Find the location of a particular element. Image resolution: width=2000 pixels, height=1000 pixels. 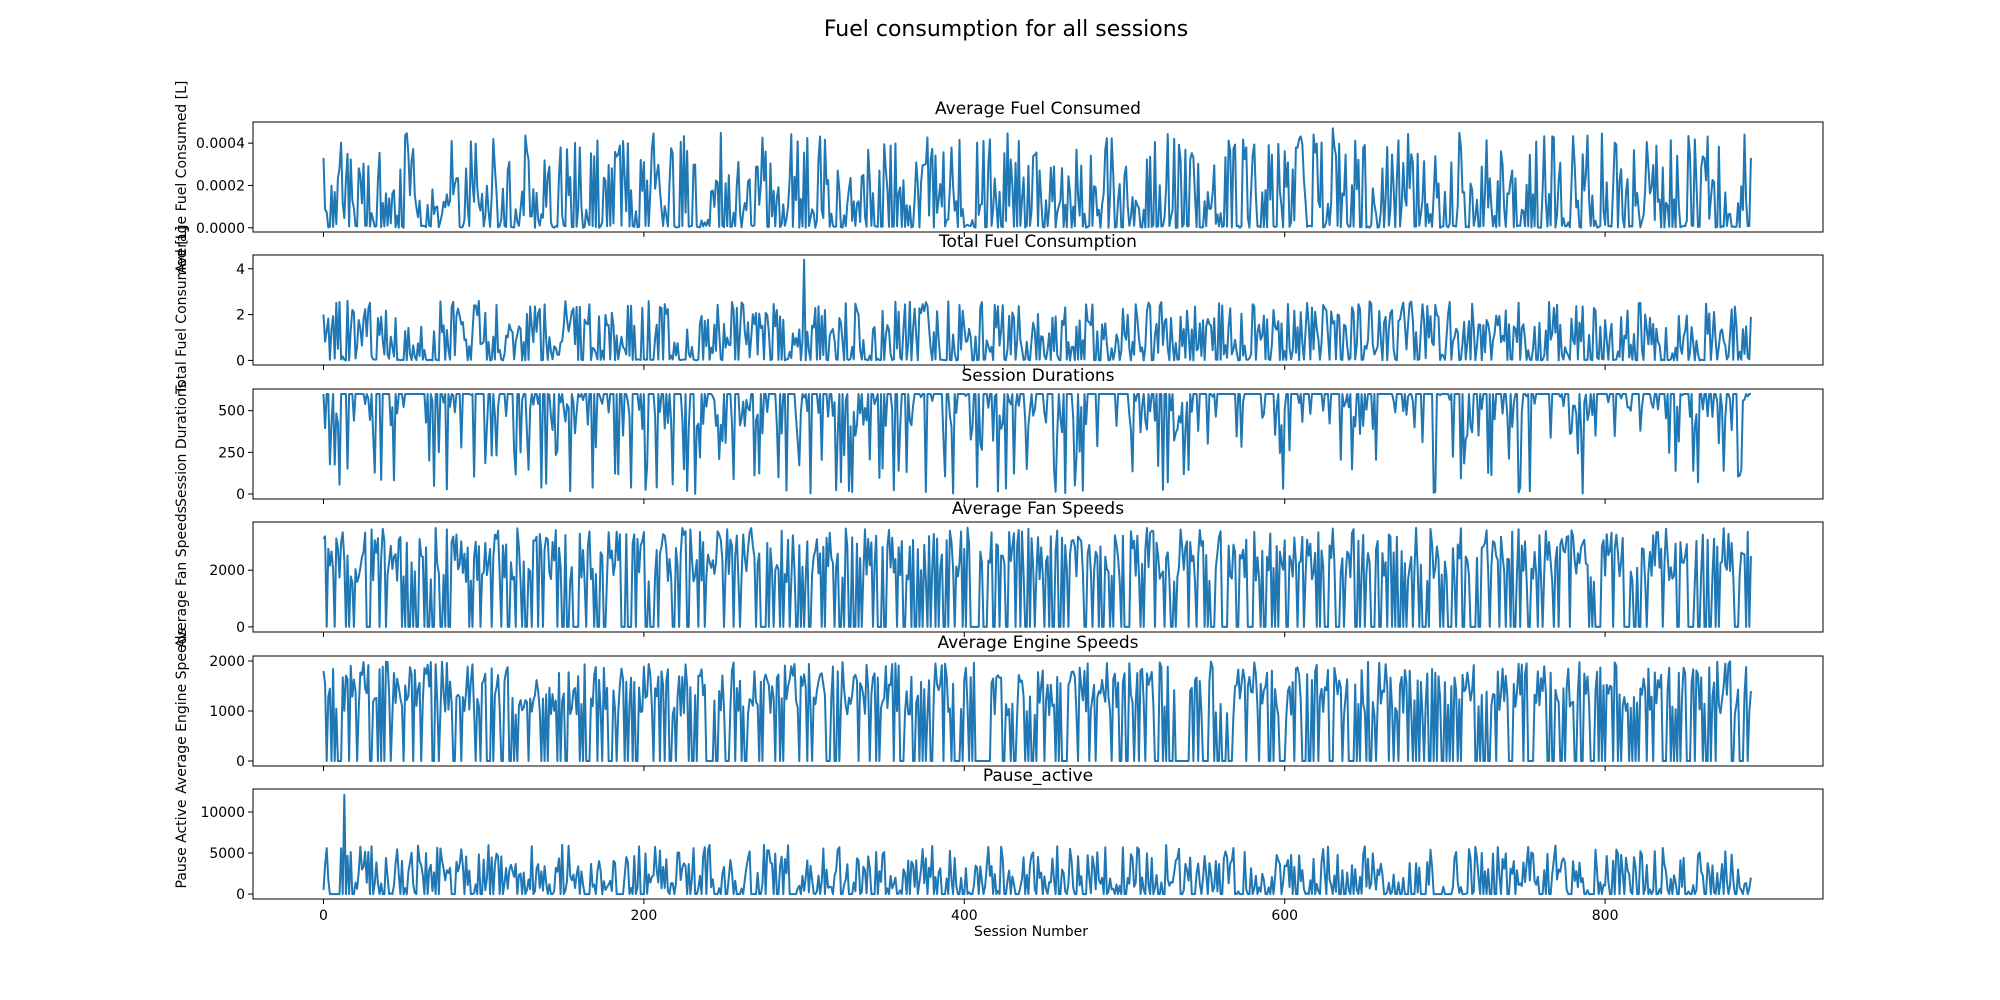

x-tick-label: 200 is located at coordinates (644, 916).